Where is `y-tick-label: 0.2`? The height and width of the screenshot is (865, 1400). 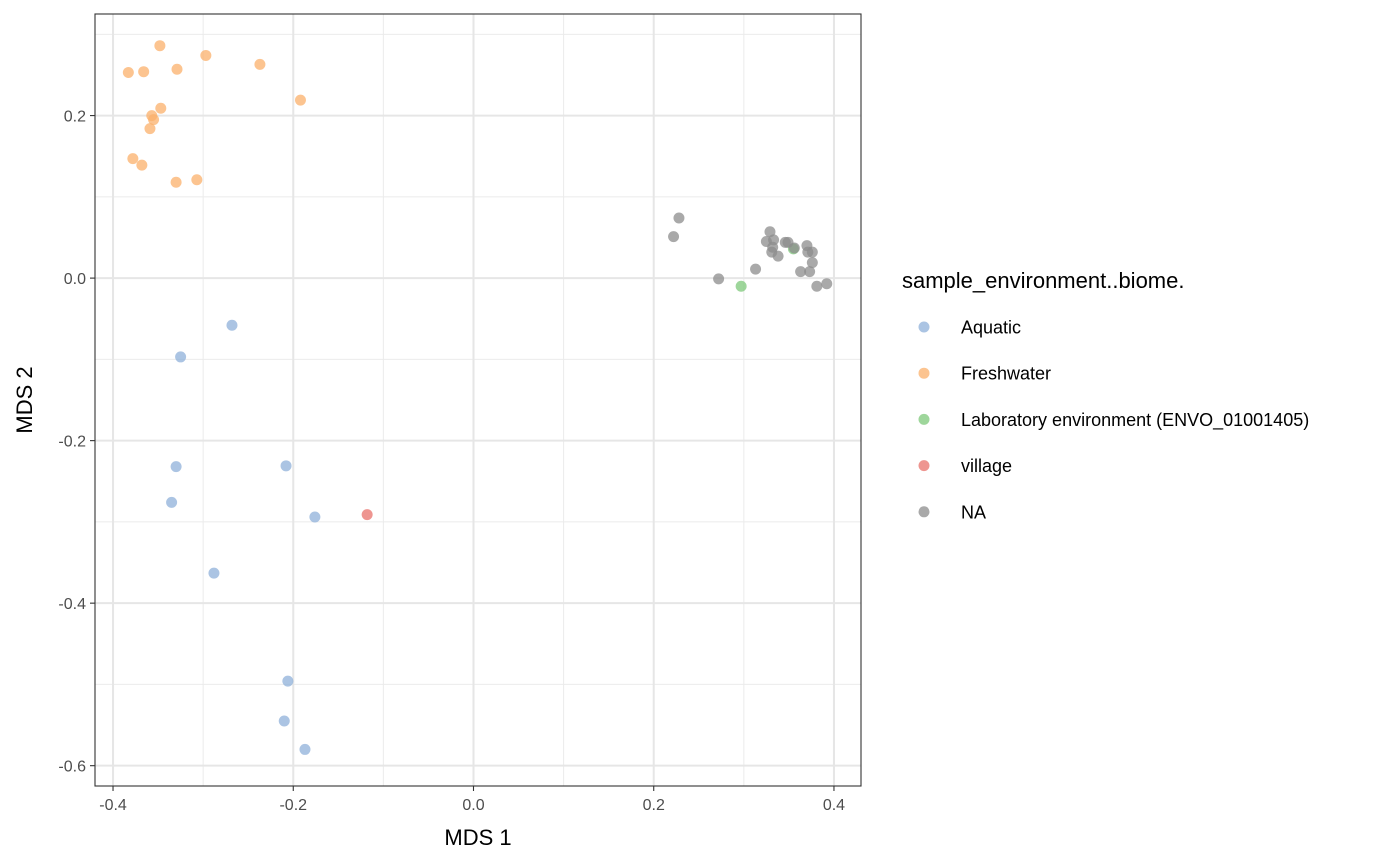 y-tick-label: 0.2 is located at coordinates (75, 117).